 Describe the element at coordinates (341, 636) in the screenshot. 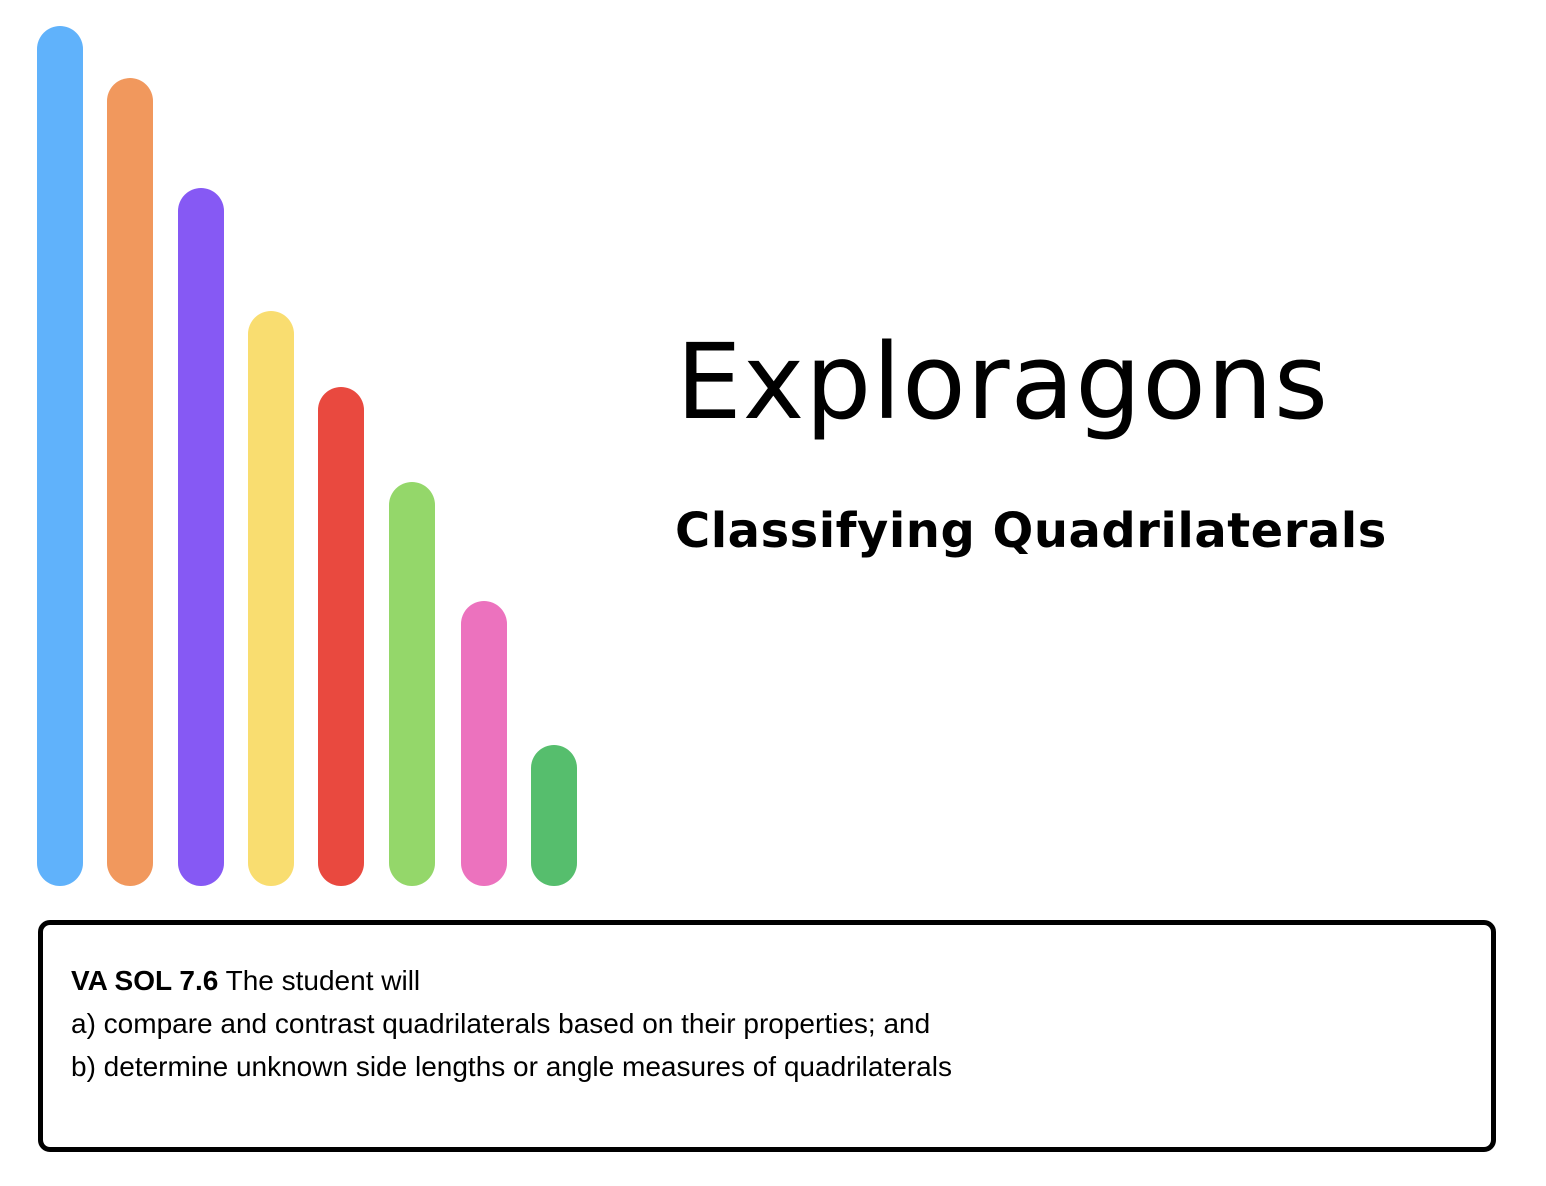

I see `red-bar` at that location.